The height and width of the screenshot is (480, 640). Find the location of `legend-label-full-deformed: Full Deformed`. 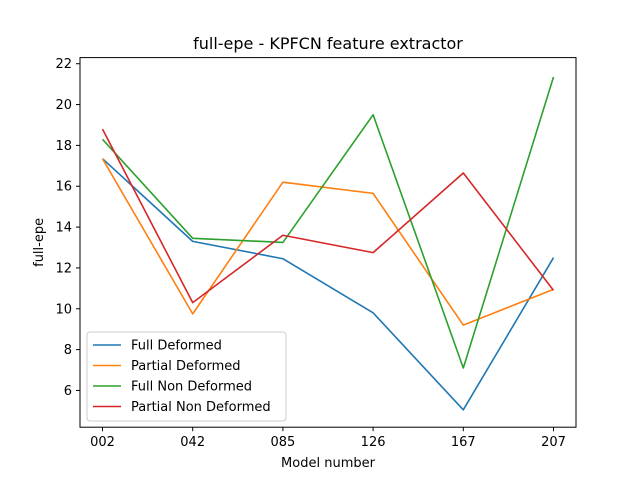

legend-label-full-deformed: Full Deformed is located at coordinates (176, 346).